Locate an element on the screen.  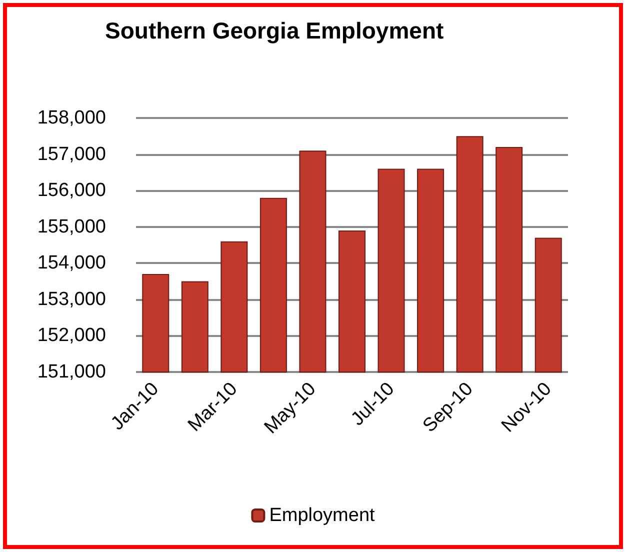
y-tick-label: 154,000 is located at coordinates (71, 263).